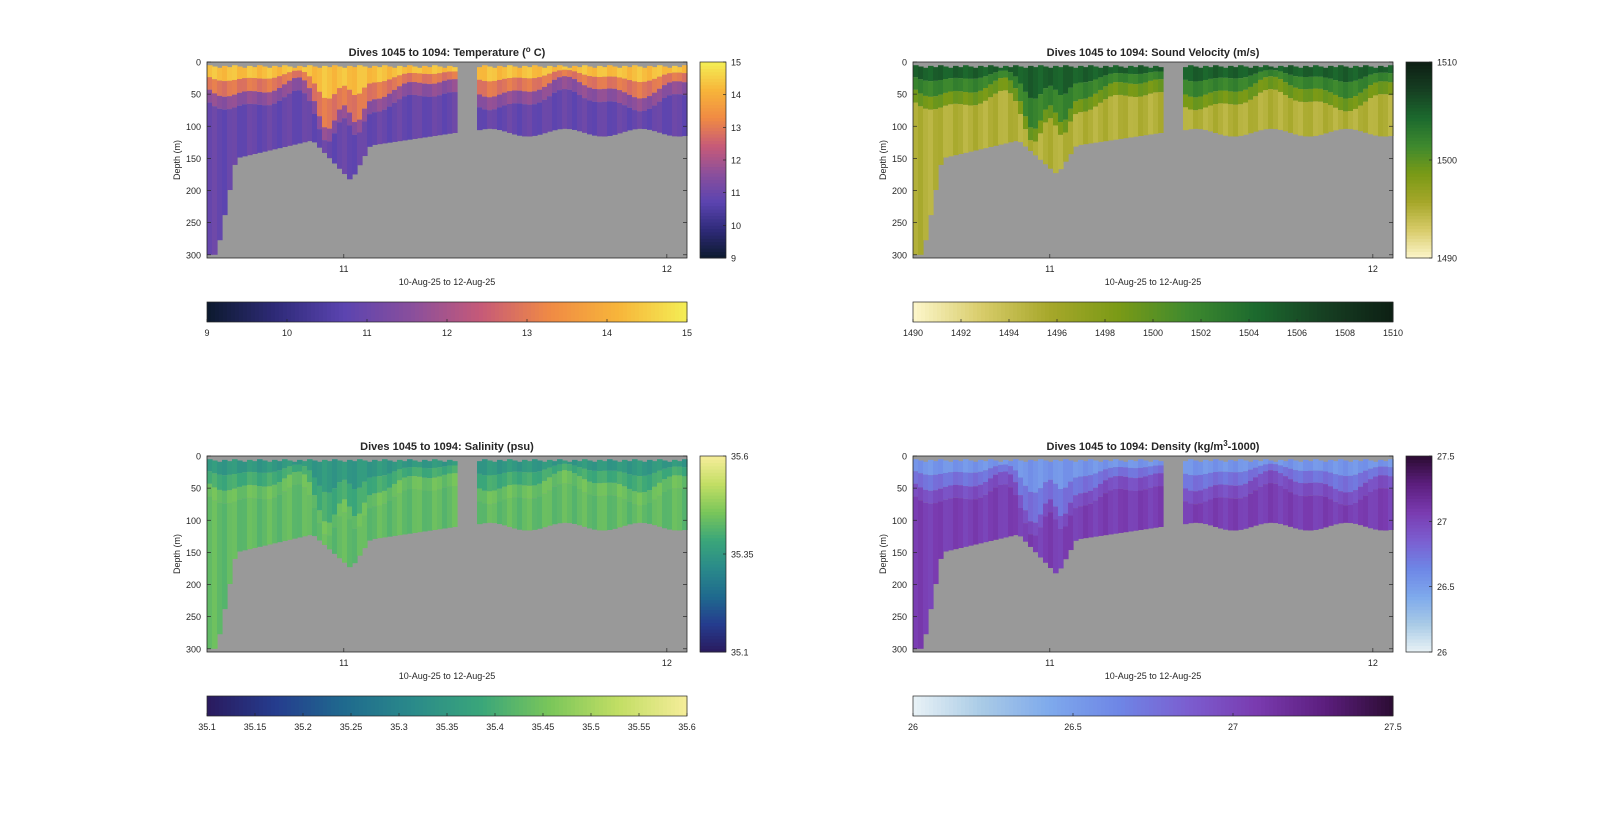  Describe the element at coordinates (902, 489) in the screenshot. I see `y-tick-label: 50` at that location.